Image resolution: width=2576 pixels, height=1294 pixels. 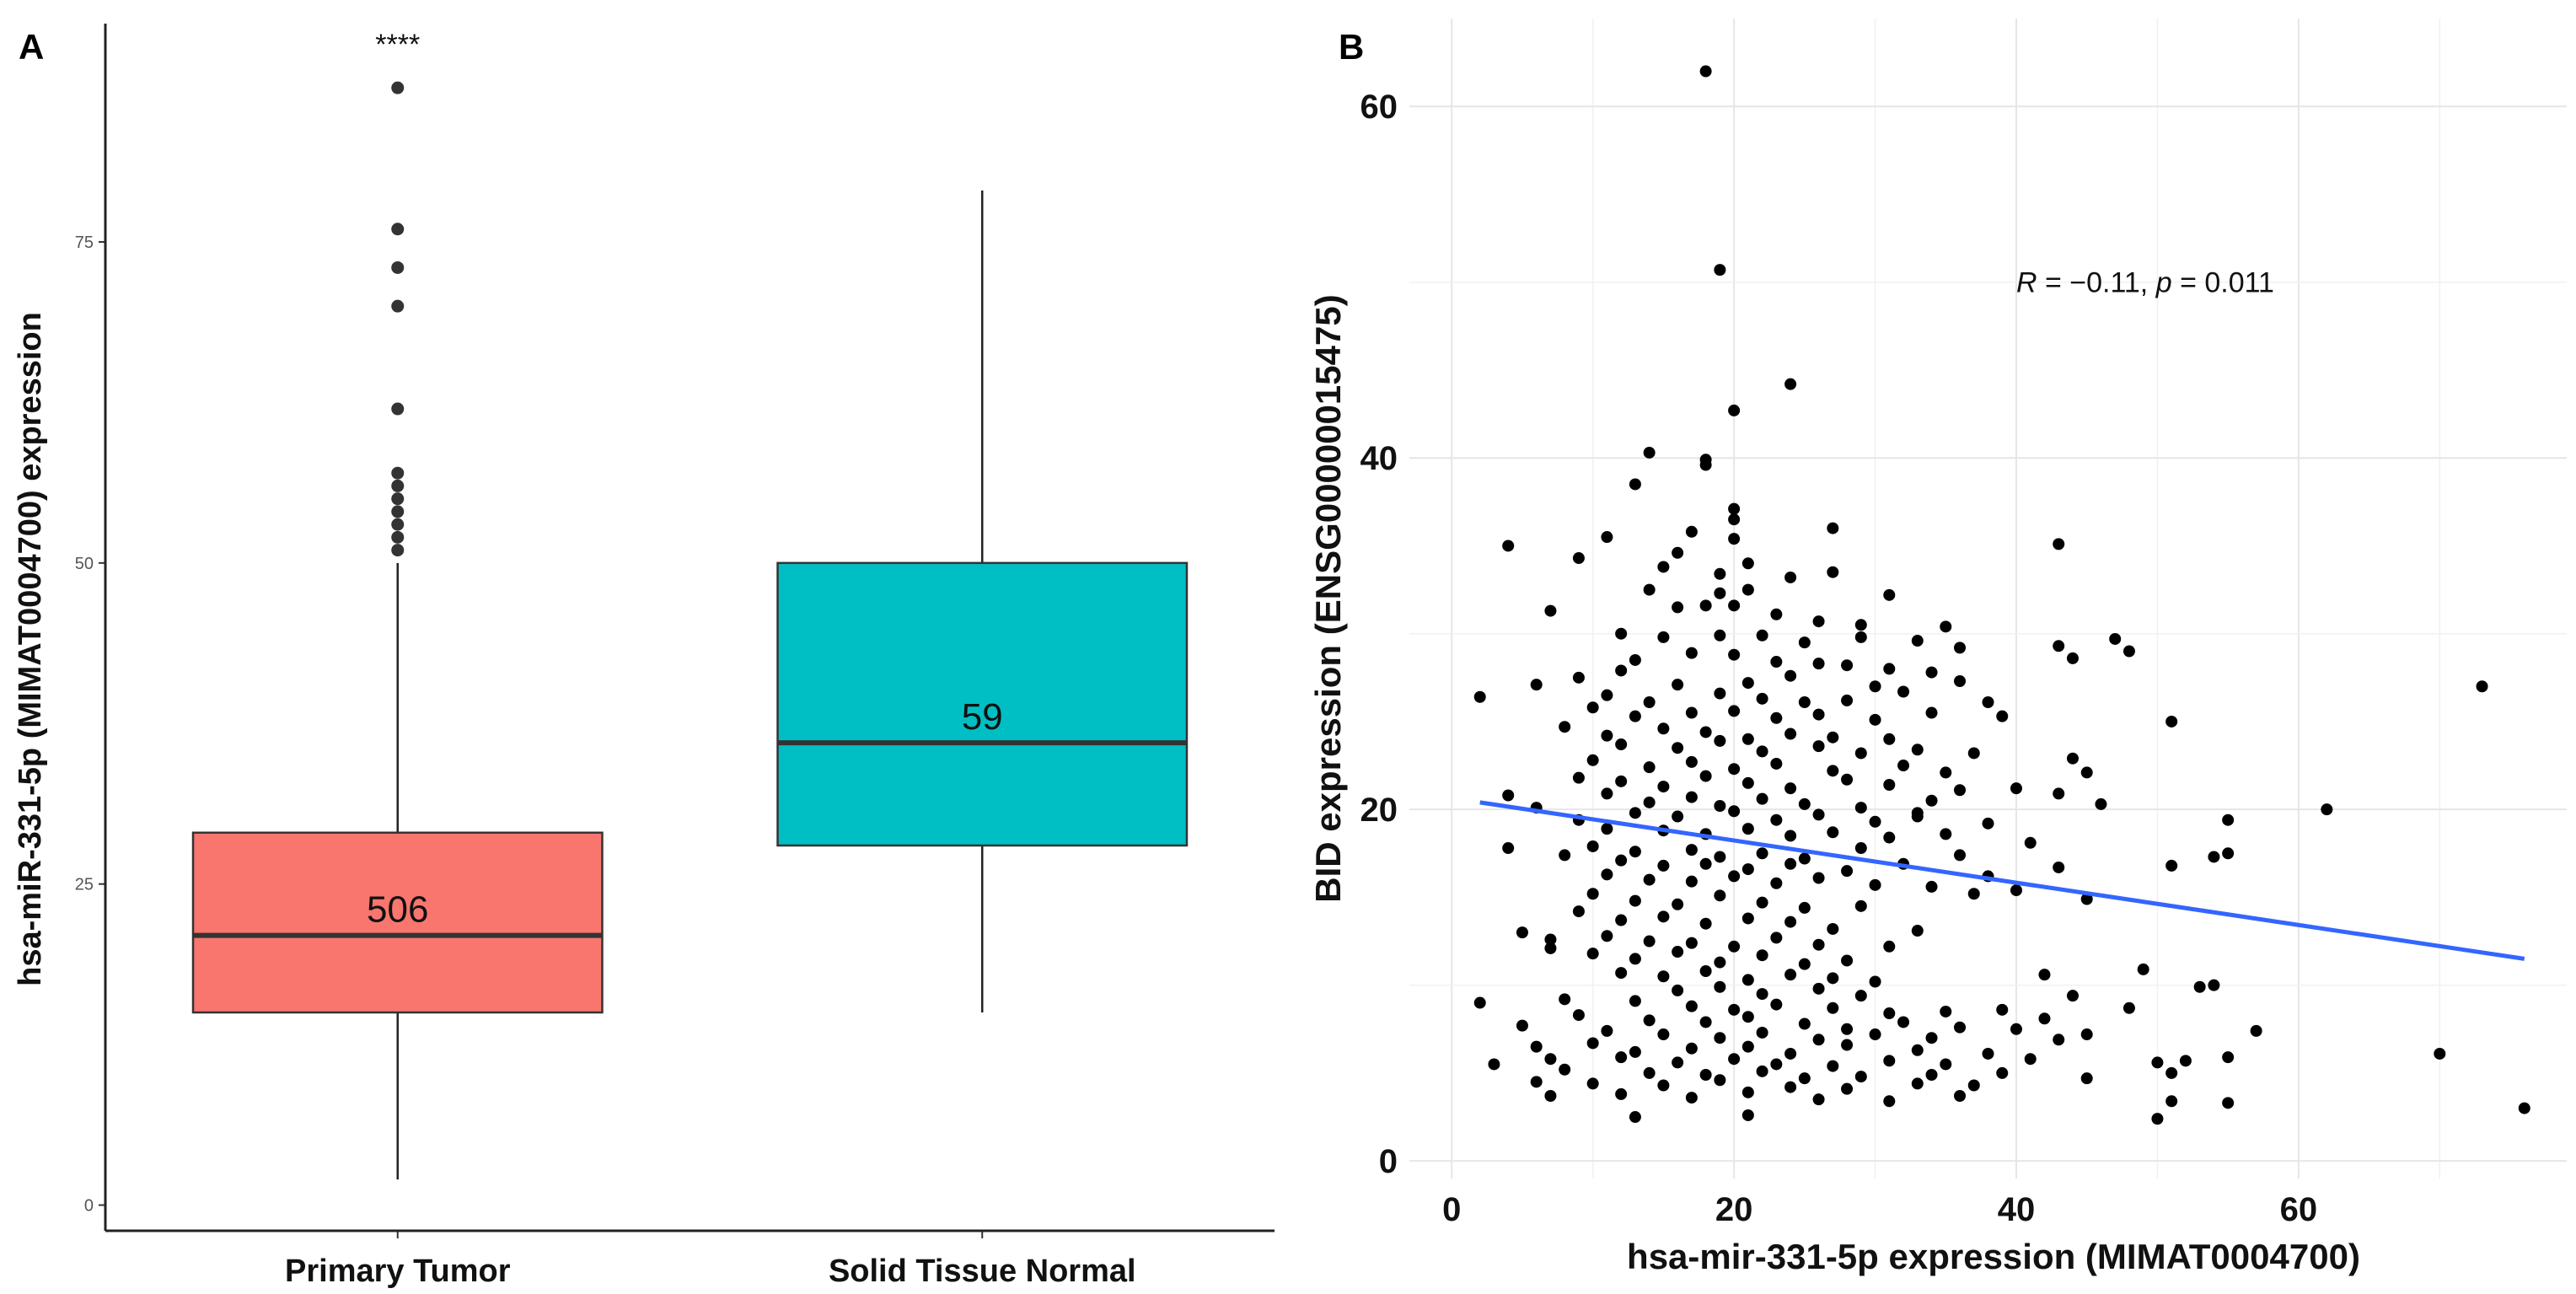 What do you see at coordinates (1379, 108) in the screenshot?
I see `y-tick-label: 60` at bounding box center [1379, 108].